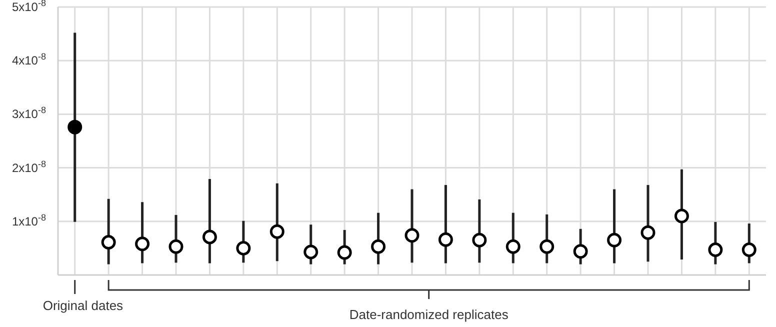 The height and width of the screenshot is (327, 776). What do you see at coordinates (83, 305) in the screenshot?
I see `text: Original dates` at bounding box center [83, 305].